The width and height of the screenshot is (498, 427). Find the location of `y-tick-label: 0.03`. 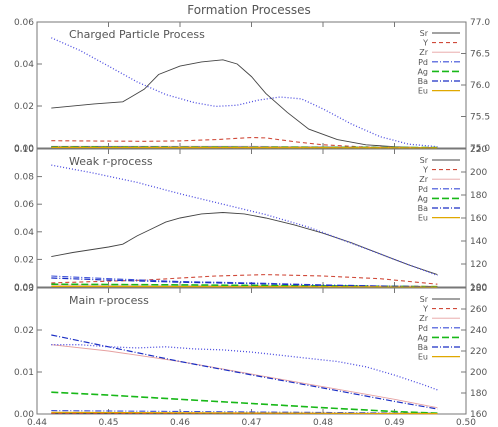

y-tick-label: 0.03 is located at coordinates (24, 289).